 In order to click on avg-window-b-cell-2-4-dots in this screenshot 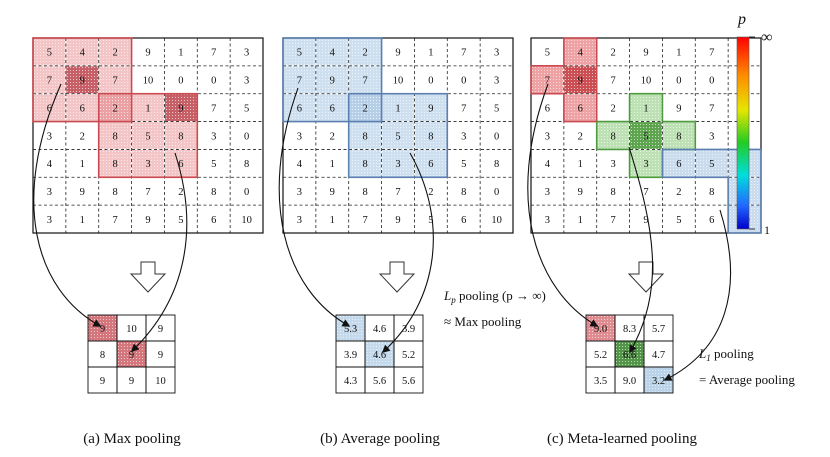, I will do `click(430, 108)`.